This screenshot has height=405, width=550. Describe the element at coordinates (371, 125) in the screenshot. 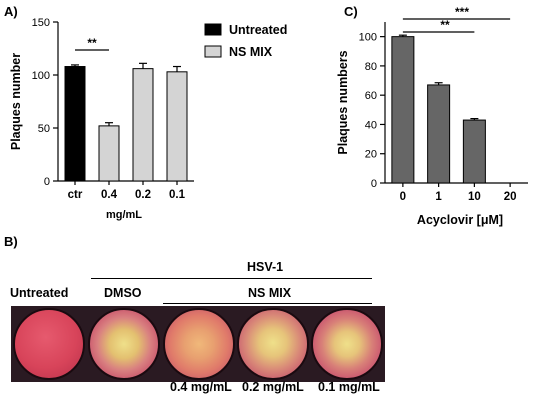

I see `y-tick-label: 40` at that location.